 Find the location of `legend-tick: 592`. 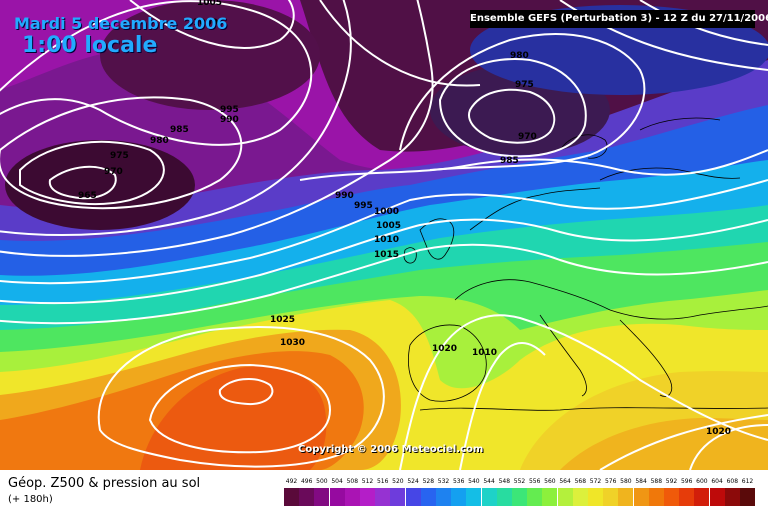

legend-tick: 592 is located at coordinates (671, 481).